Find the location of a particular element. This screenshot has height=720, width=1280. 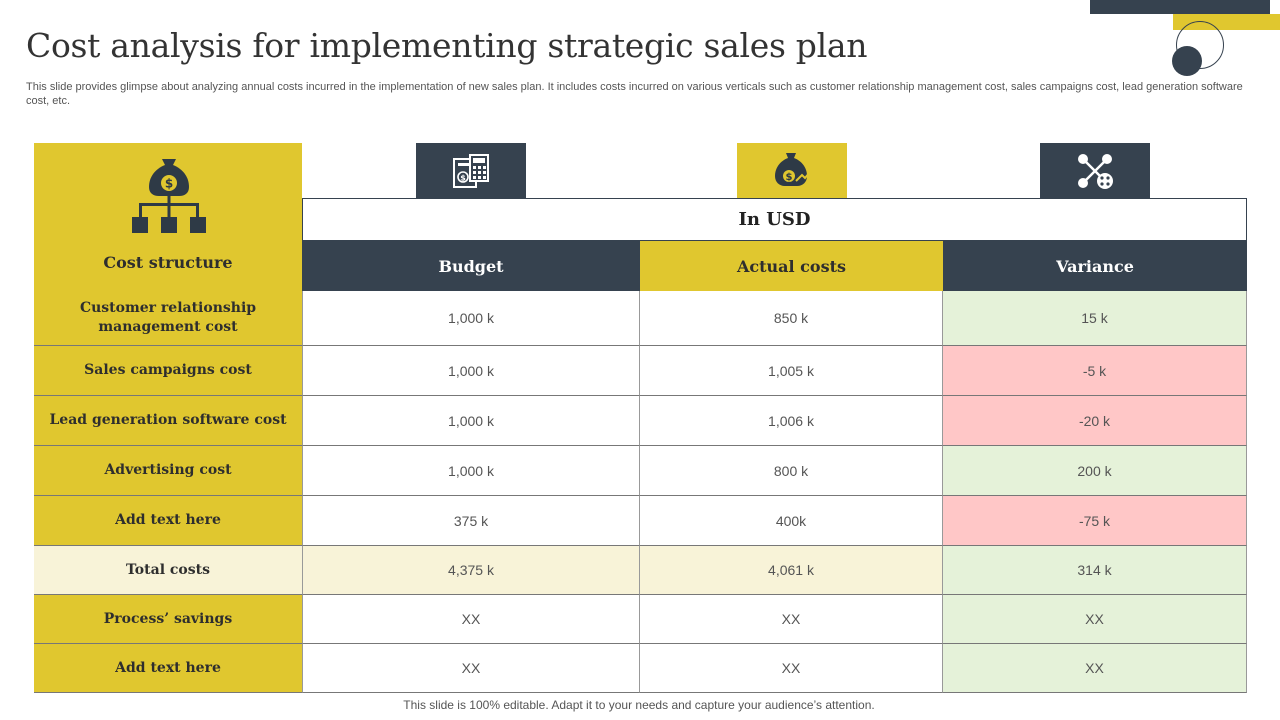

total-row: Total costs 4,375 k 4,061 k 314 k is located at coordinates (640, 570).